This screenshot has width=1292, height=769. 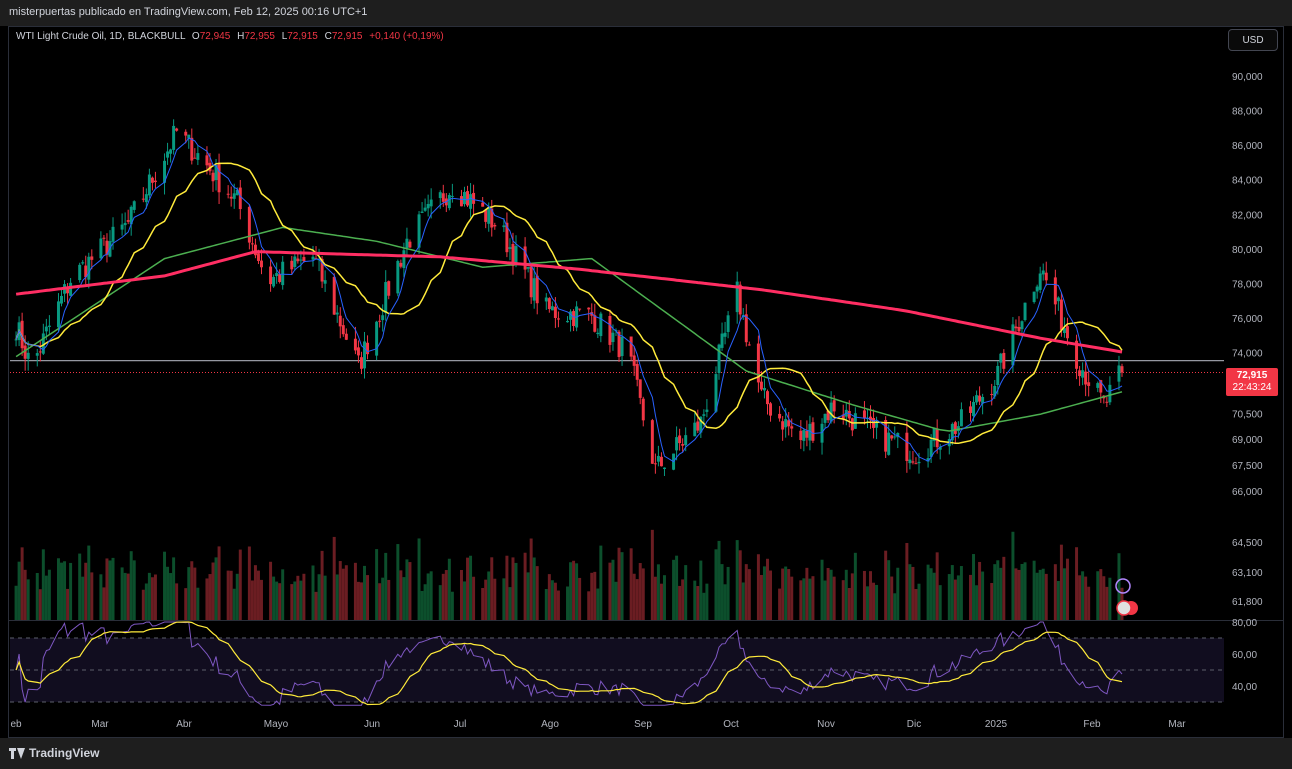 I want to click on price-axis-label: 90,000, so click(x=1247, y=77).